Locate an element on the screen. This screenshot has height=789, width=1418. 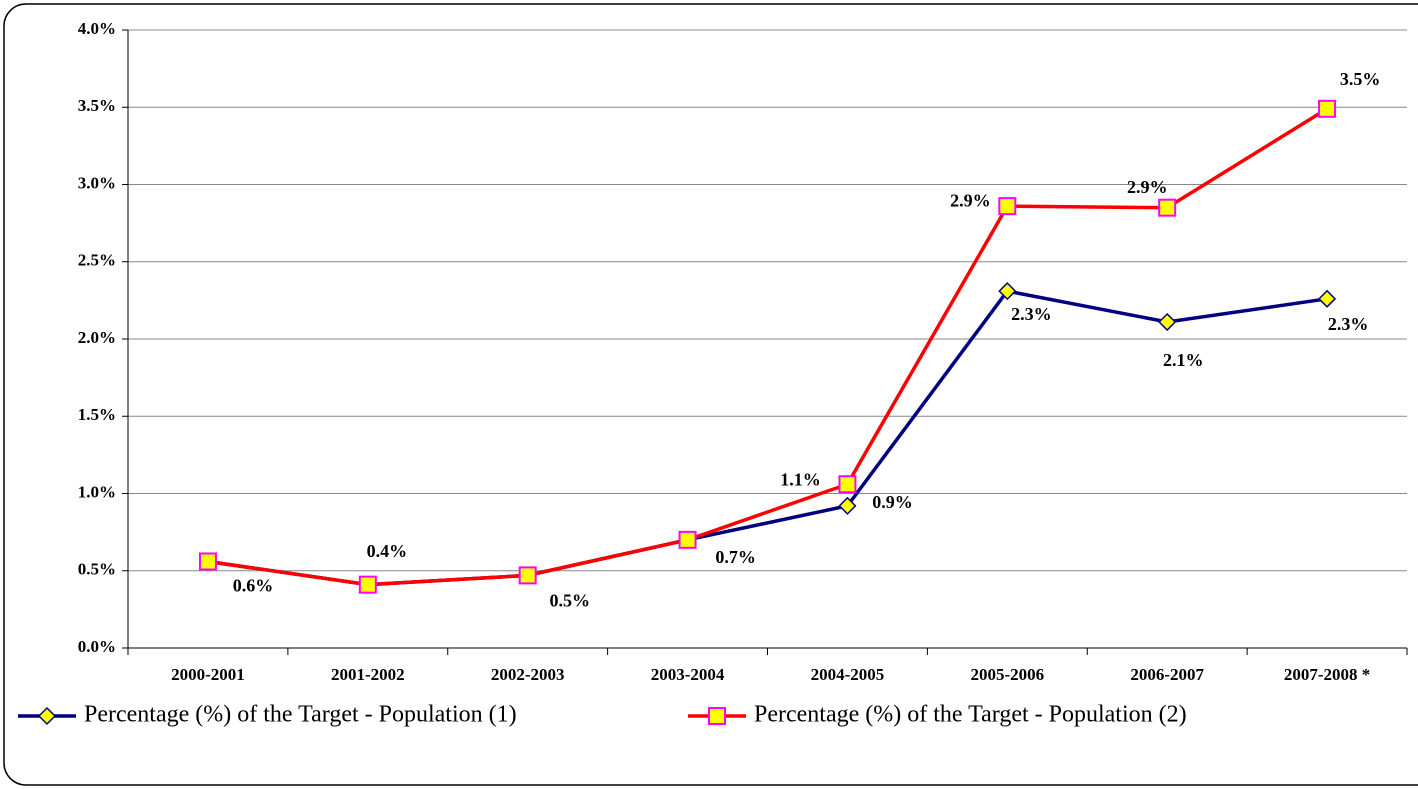
y-tick-label: 0.0% is located at coordinates (97, 646).